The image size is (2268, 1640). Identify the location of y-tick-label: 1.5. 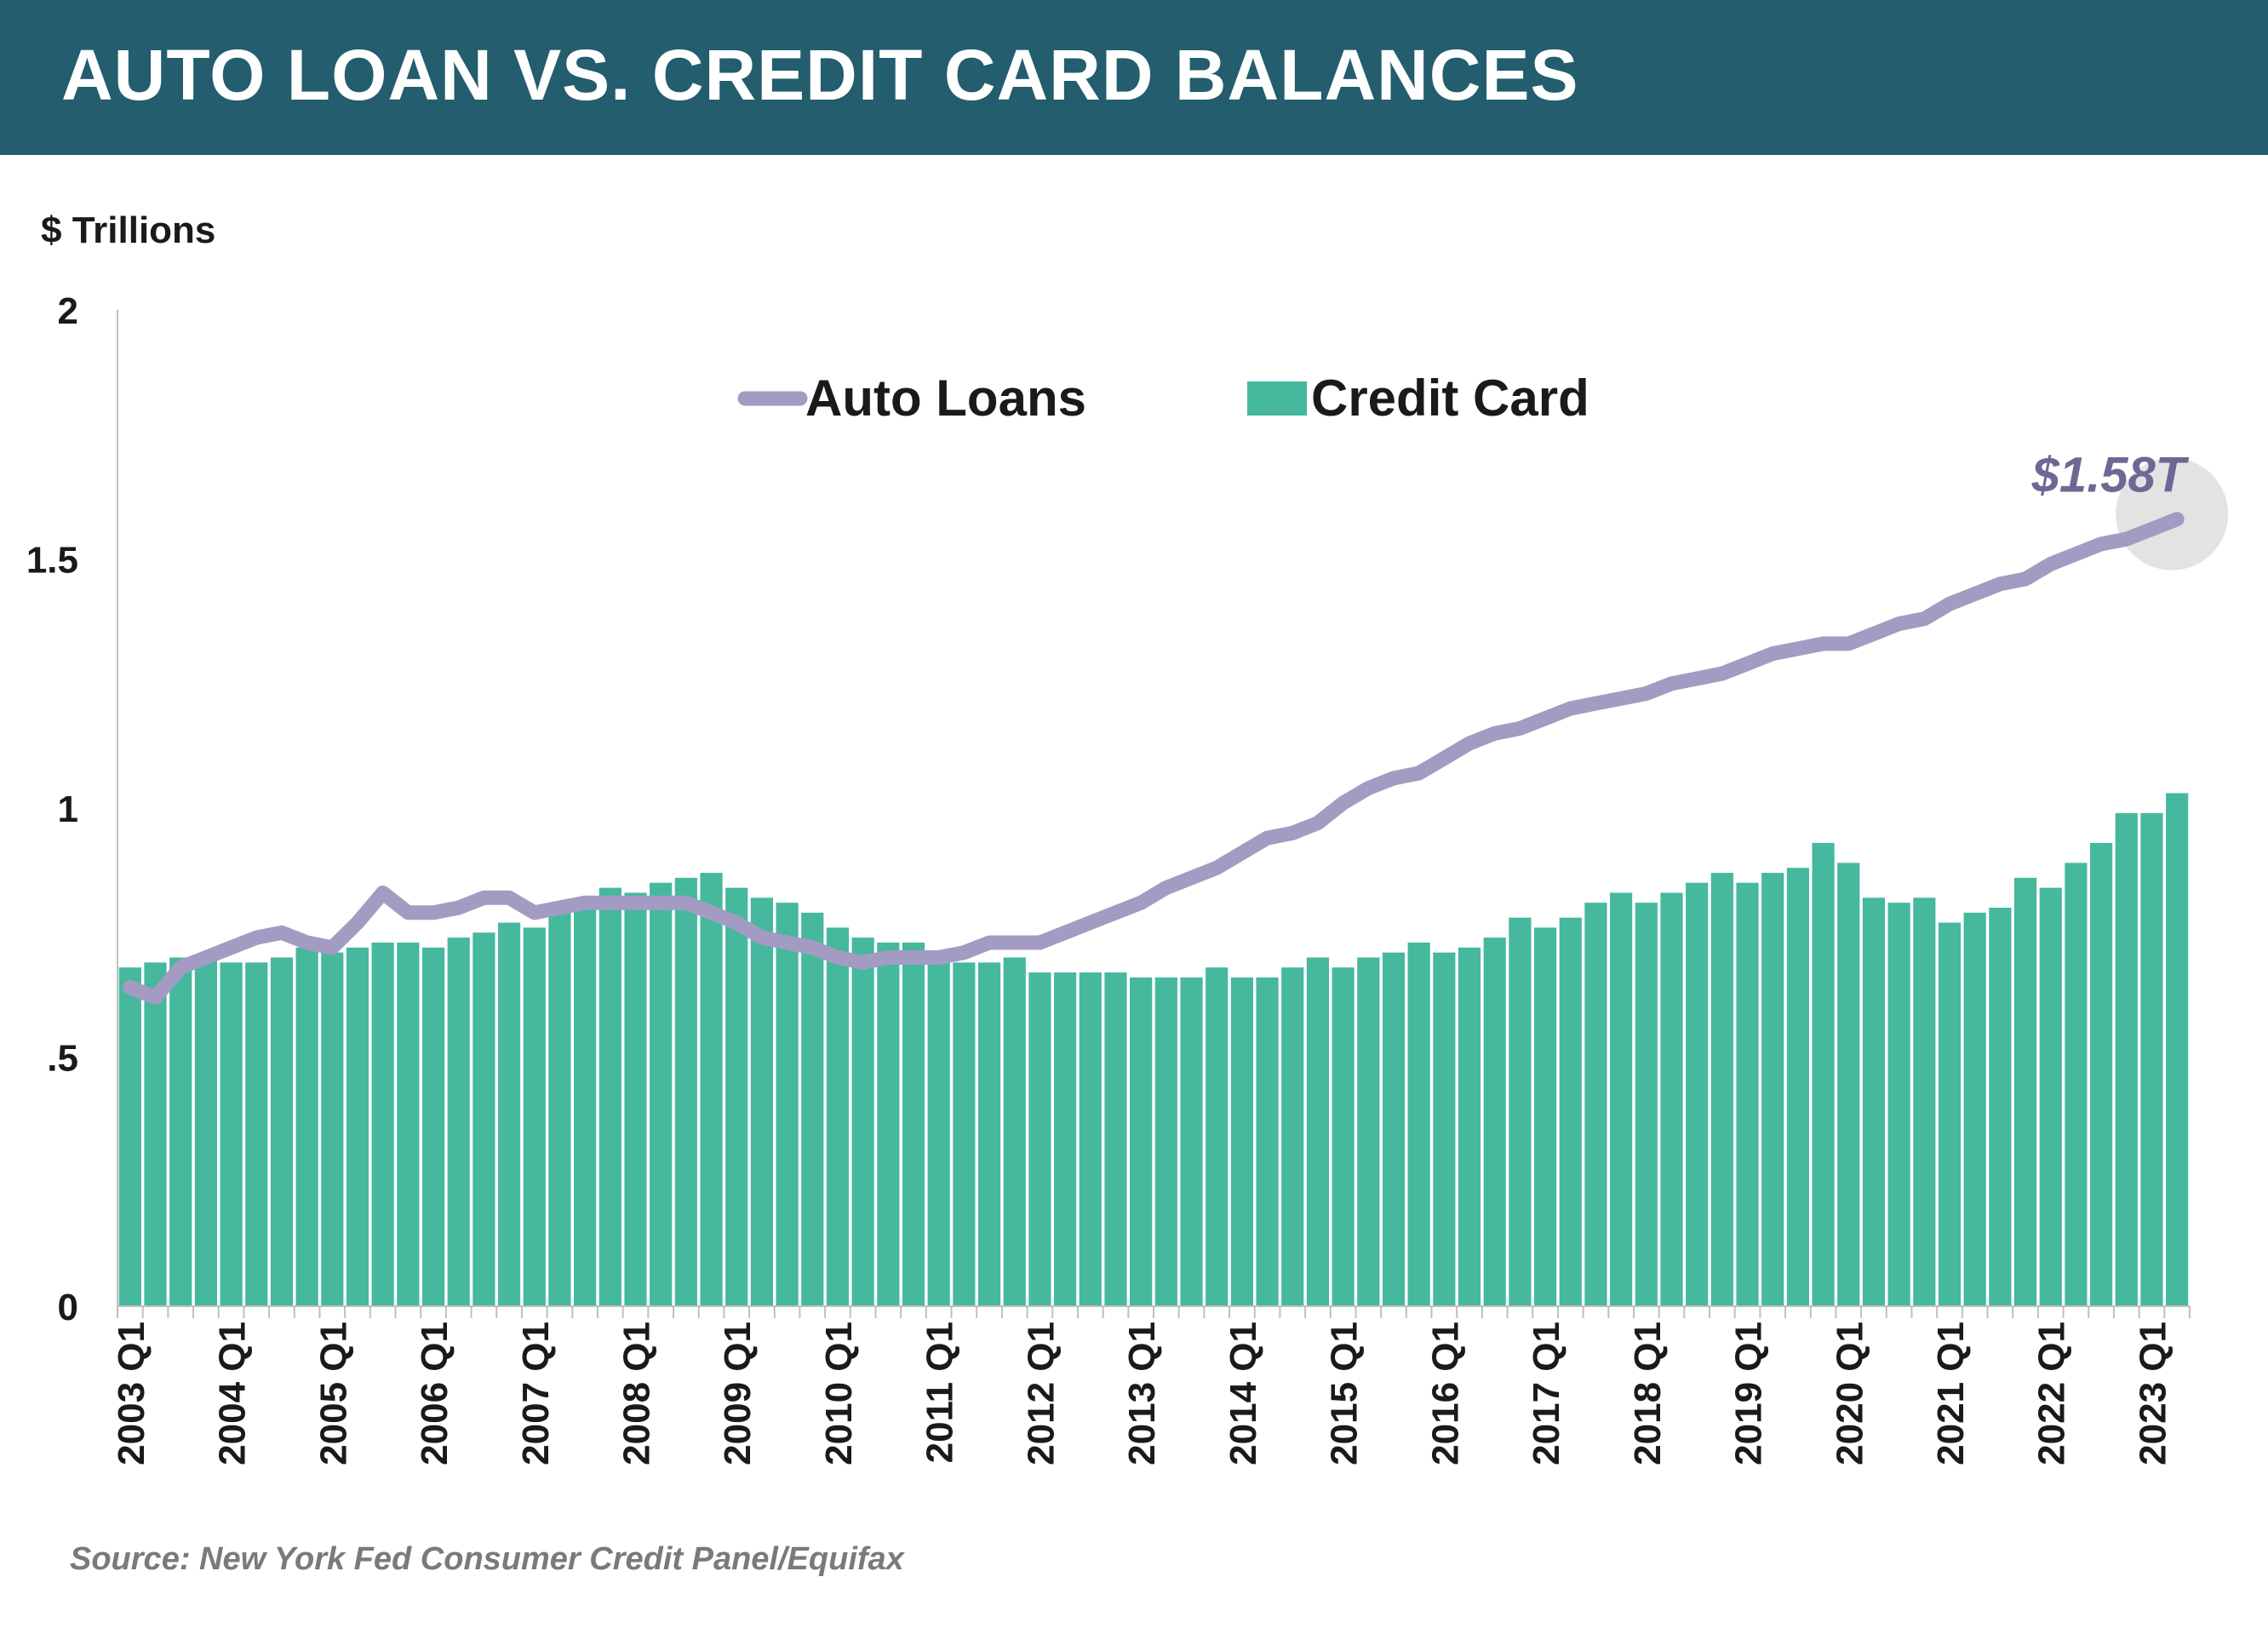
(52, 561).